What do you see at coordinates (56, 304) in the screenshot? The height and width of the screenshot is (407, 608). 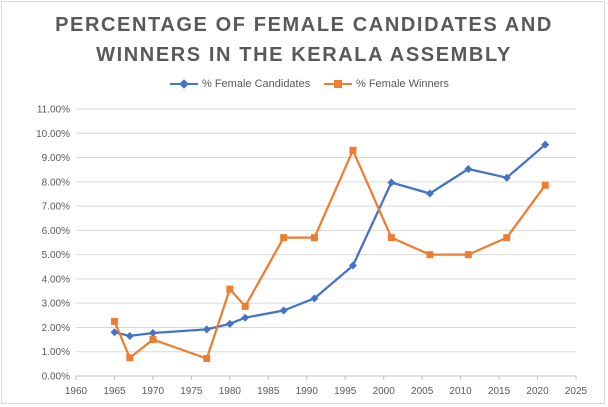 I see `y-tick-label: 3.00%` at bounding box center [56, 304].